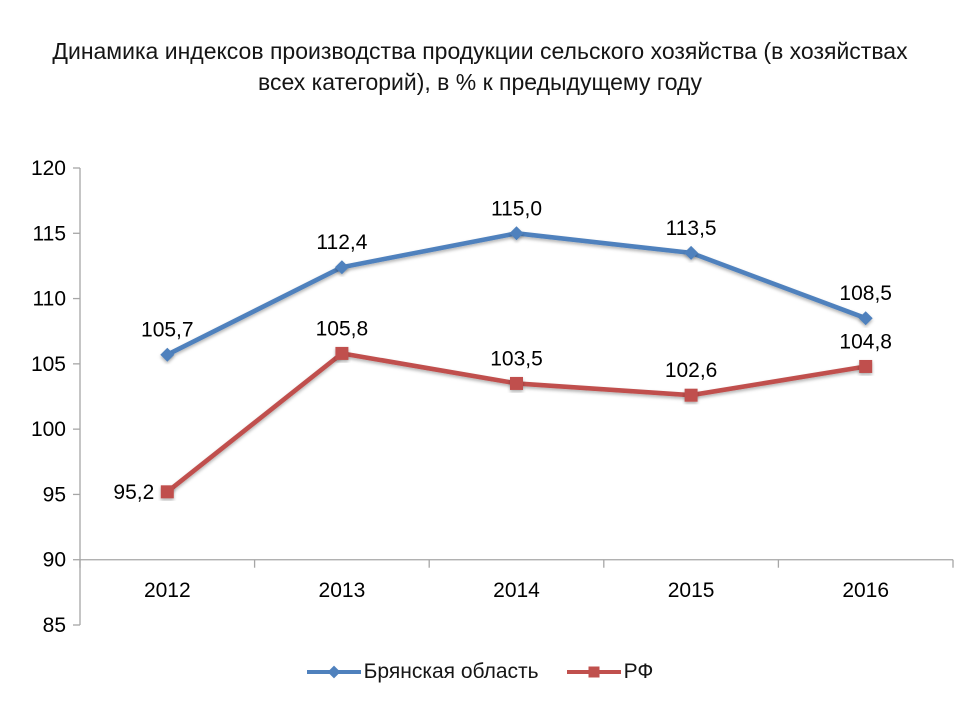  What do you see at coordinates (167, 590) in the screenshot?
I see `x-tick-label: 2012` at bounding box center [167, 590].